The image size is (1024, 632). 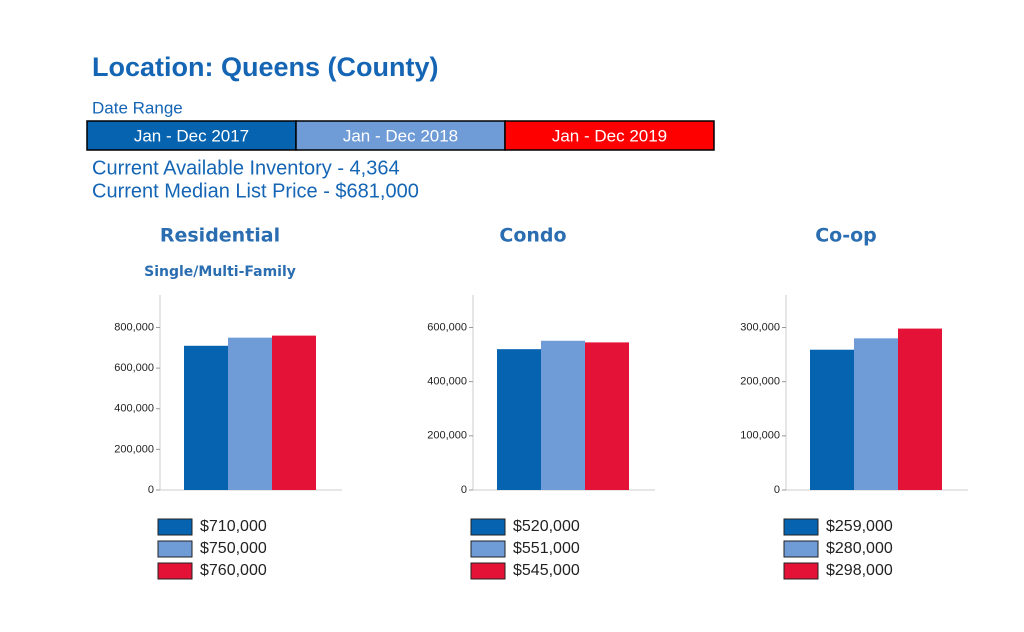 I want to click on legend-value-label: $545,000, so click(x=546, y=570).